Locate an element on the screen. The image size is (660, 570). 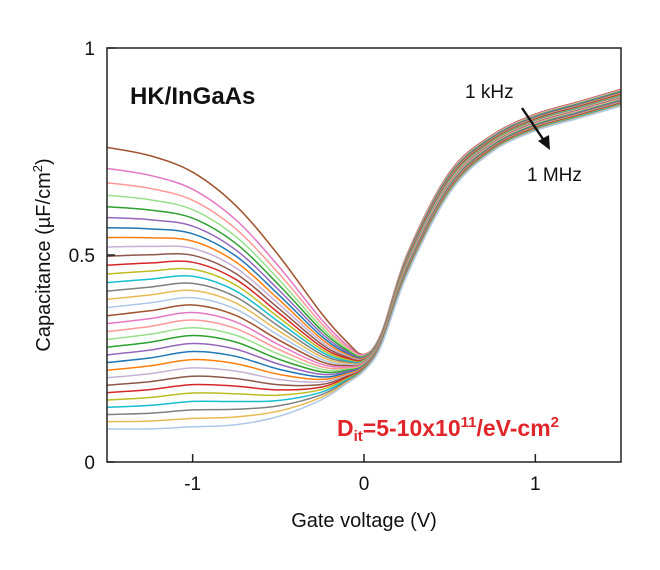
y-axis-title: Capacitance (µF/cm2) is located at coordinates (42, 254).